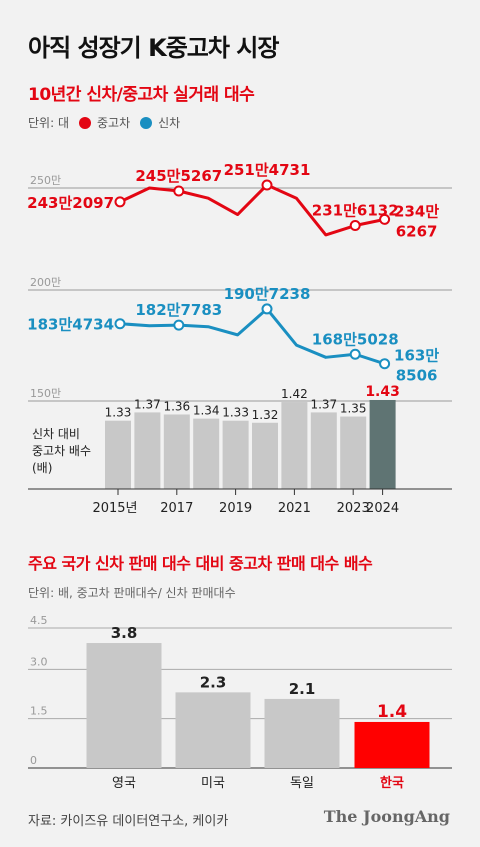 This screenshot has height=847, width=480. What do you see at coordinates (353, 508) in the screenshot?
I see `x-tick-label: 2023` at bounding box center [353, 508].